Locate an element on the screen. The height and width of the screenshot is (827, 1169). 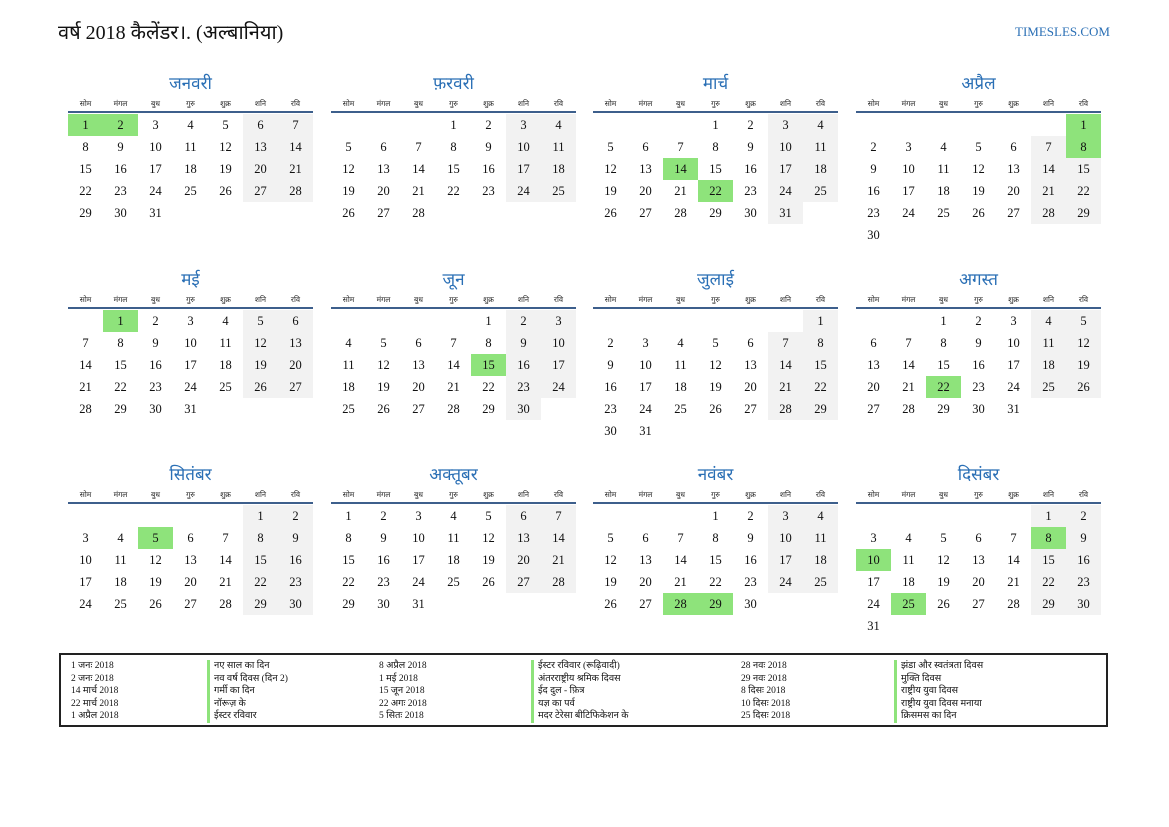
day-cell: 10 is located at coordinates (558, 343).